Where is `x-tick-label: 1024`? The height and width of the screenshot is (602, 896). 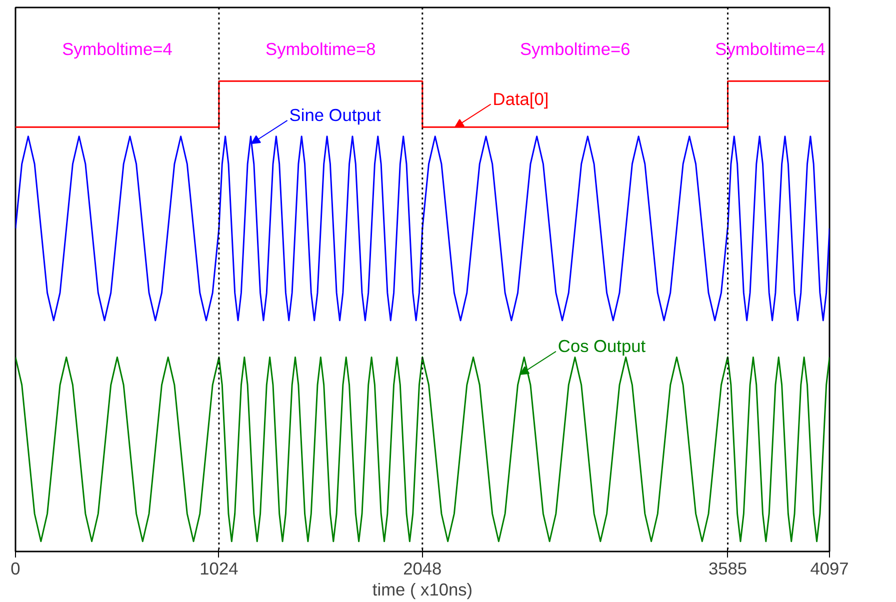
x-tick-label: 1024 is located at coordinates (219, 568).